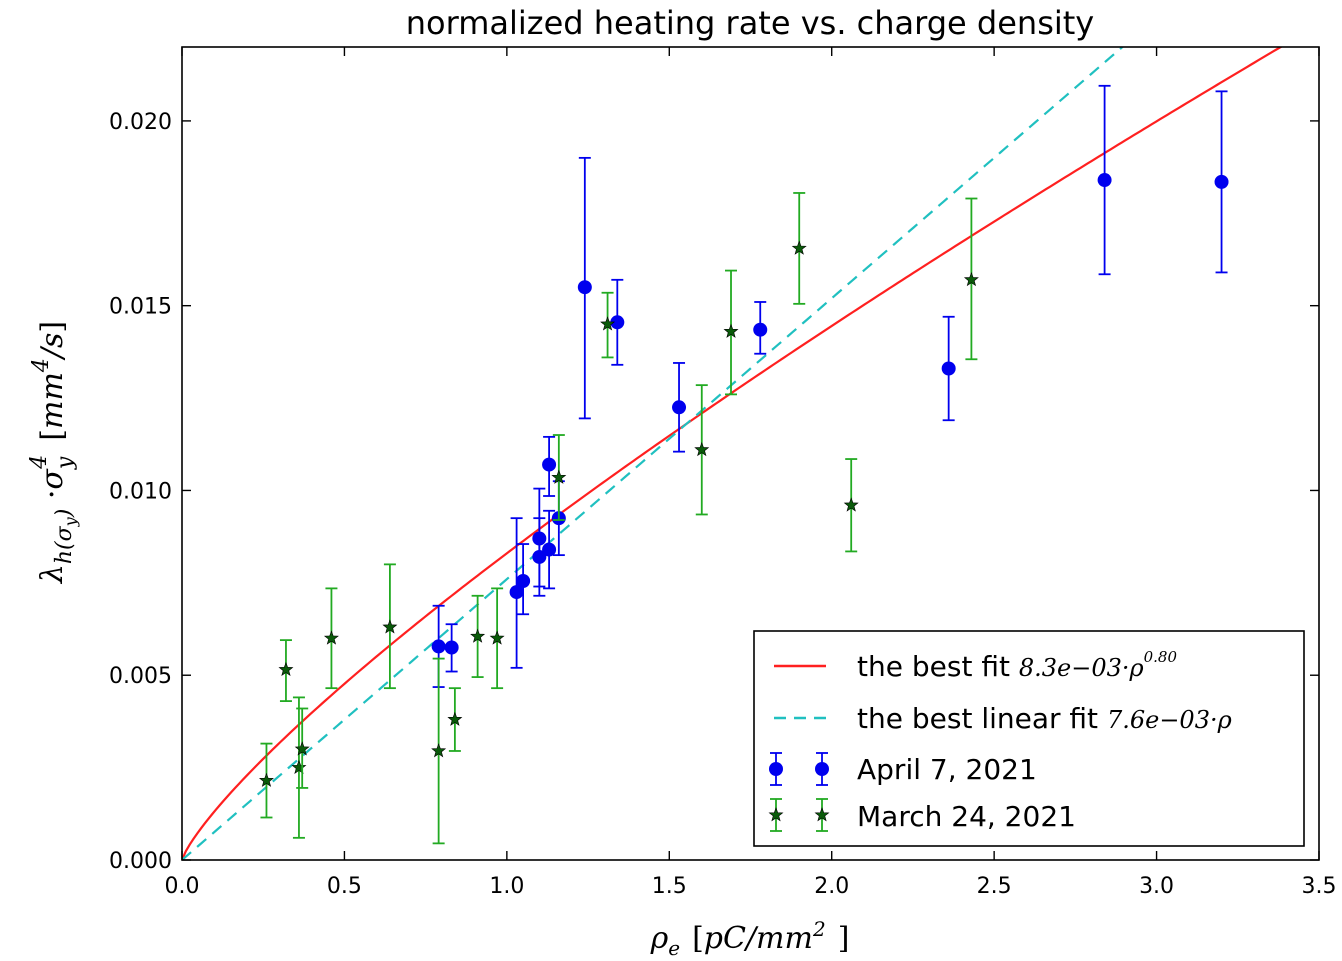 The width and height of the screenshot is (1342, 961). Describe the element at coordinates (140, 307) in the screenshot. I see `y-tick-label: 0.015` at that location.